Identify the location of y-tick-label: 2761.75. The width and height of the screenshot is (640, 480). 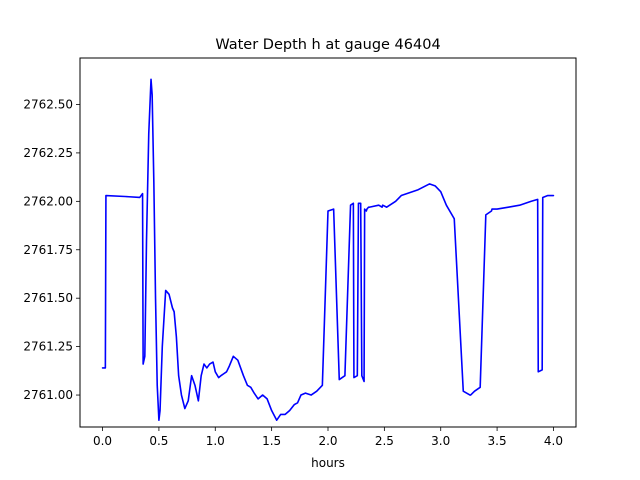
(48, 250).